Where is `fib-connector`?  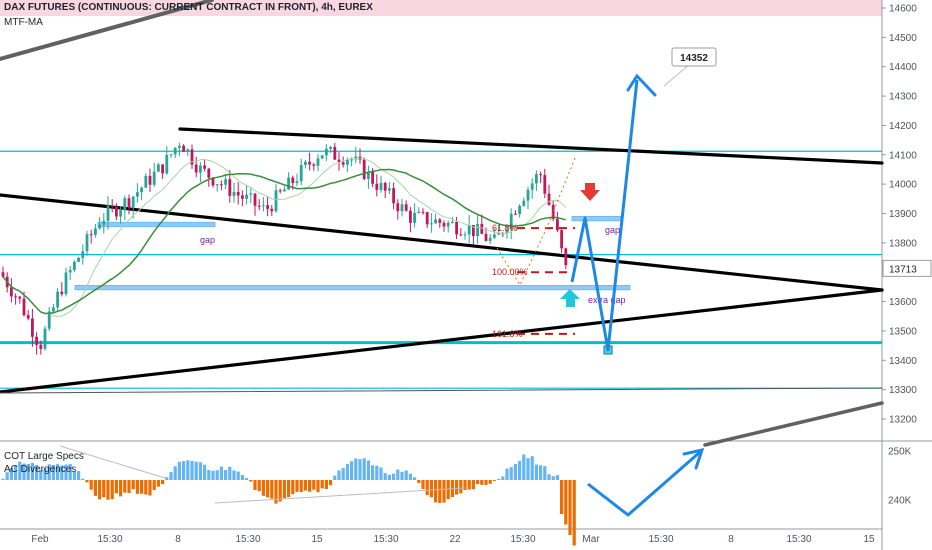
fib-connector is located at coordinates (536, 222).